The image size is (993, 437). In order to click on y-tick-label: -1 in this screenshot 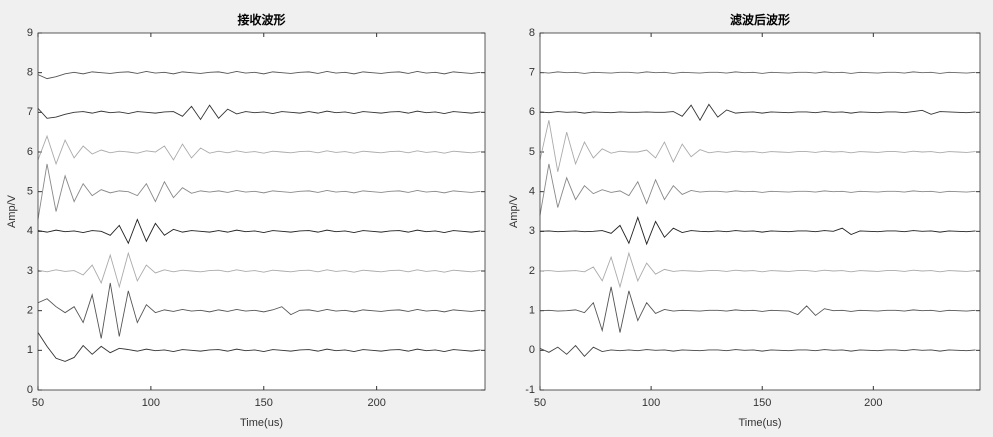, I will do `click(530, 390)`.